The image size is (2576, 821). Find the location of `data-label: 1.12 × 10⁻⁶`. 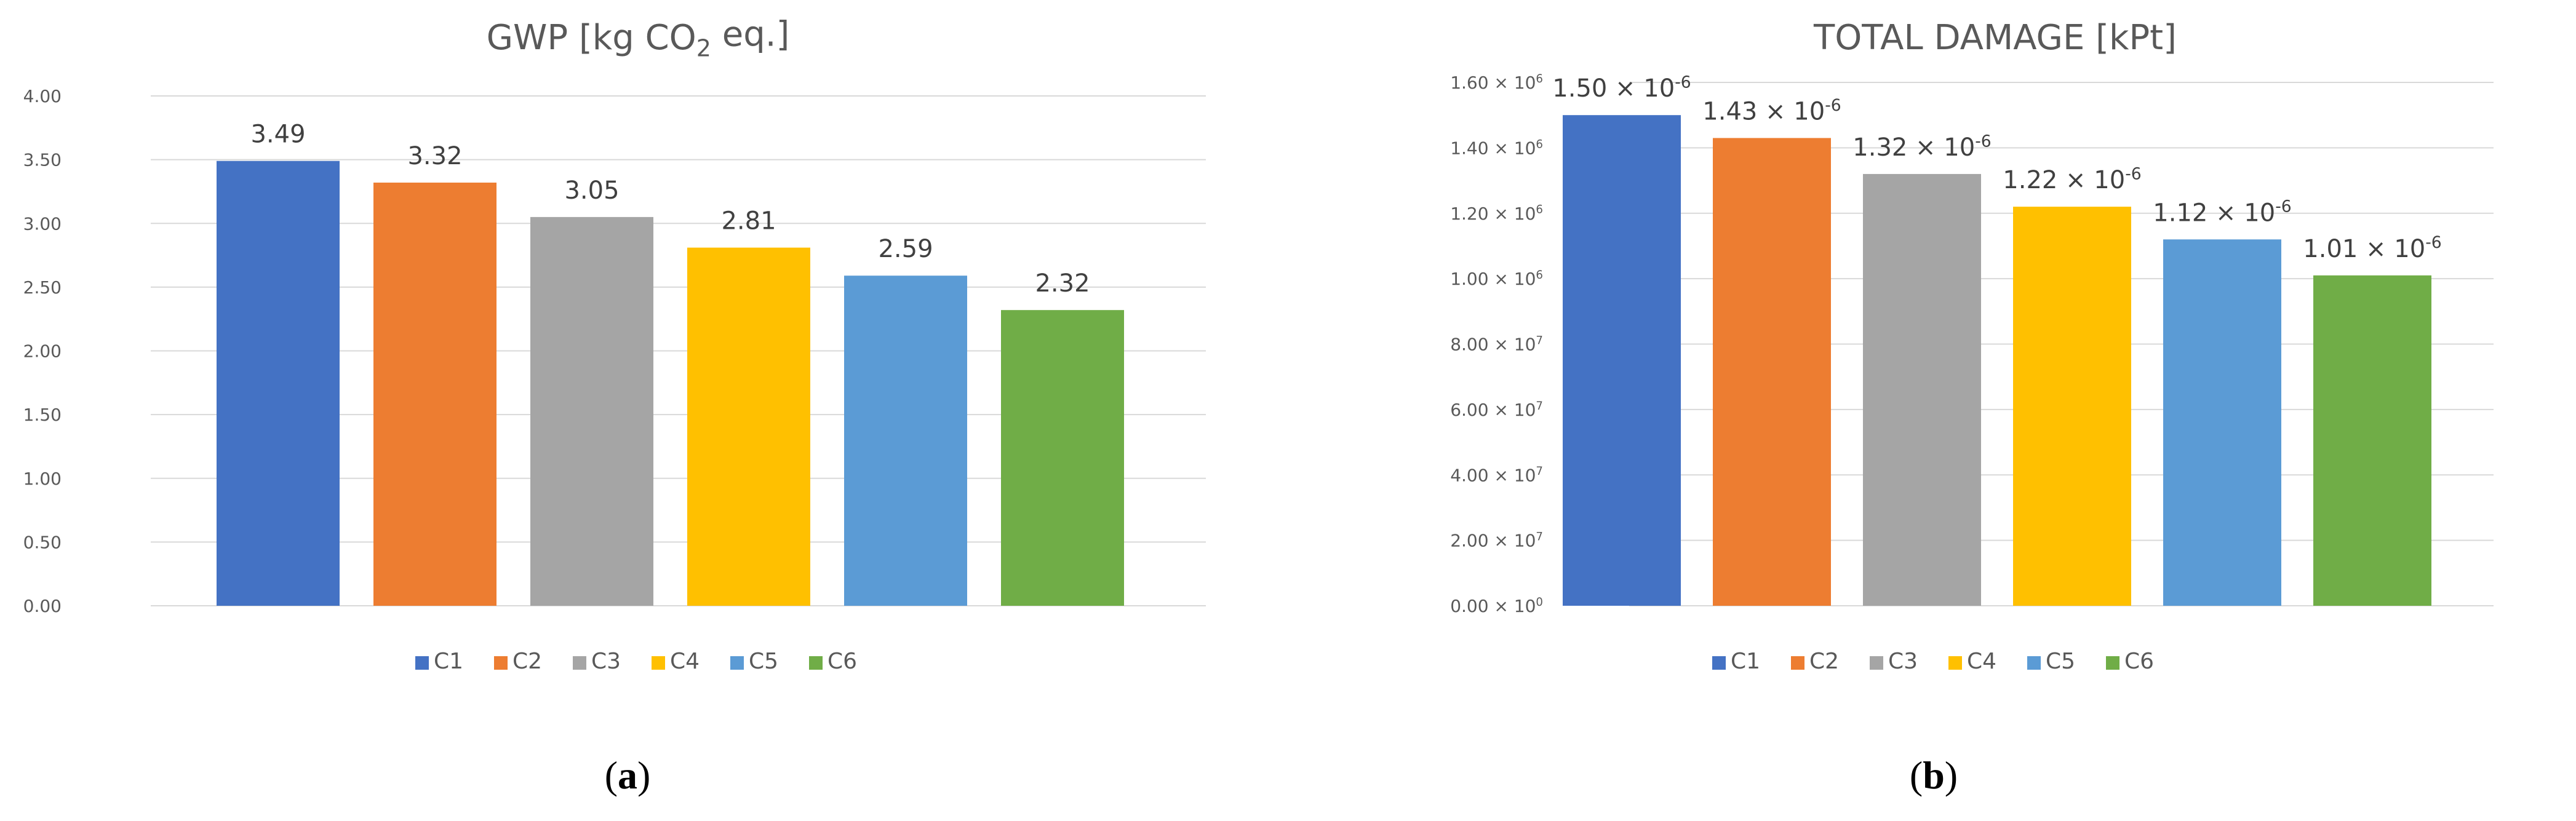

data-label: 1.12 × 10⁻⁶ is located at coordinates (2222, 212).